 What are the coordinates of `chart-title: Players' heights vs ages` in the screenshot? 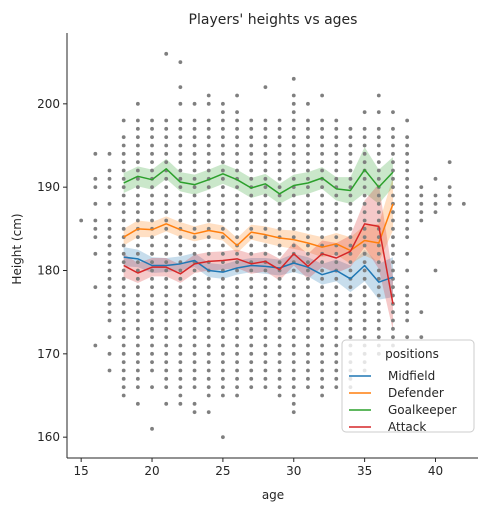 It's located at (273, 20).